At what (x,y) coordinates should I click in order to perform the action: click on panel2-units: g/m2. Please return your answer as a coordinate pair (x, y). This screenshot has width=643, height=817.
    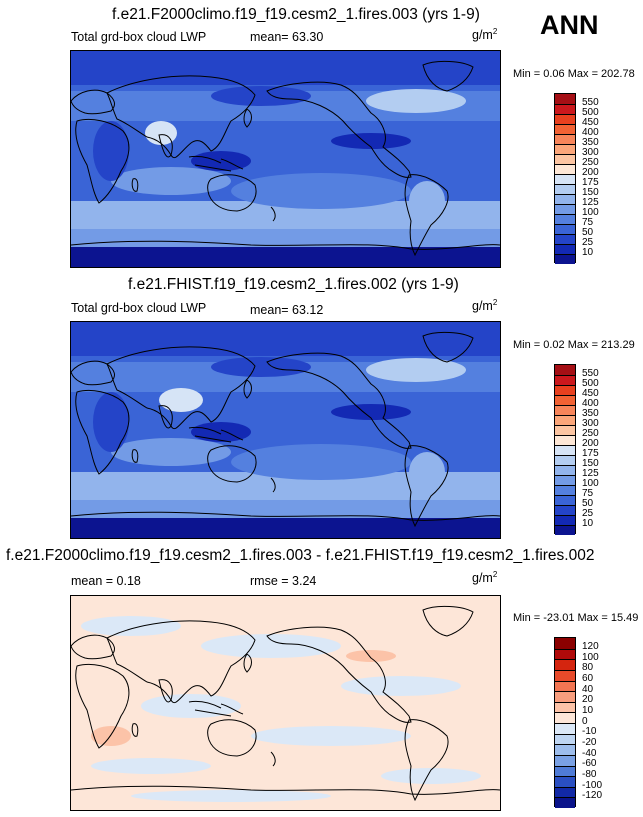
    Looking at the image, I should click on (485, 306).